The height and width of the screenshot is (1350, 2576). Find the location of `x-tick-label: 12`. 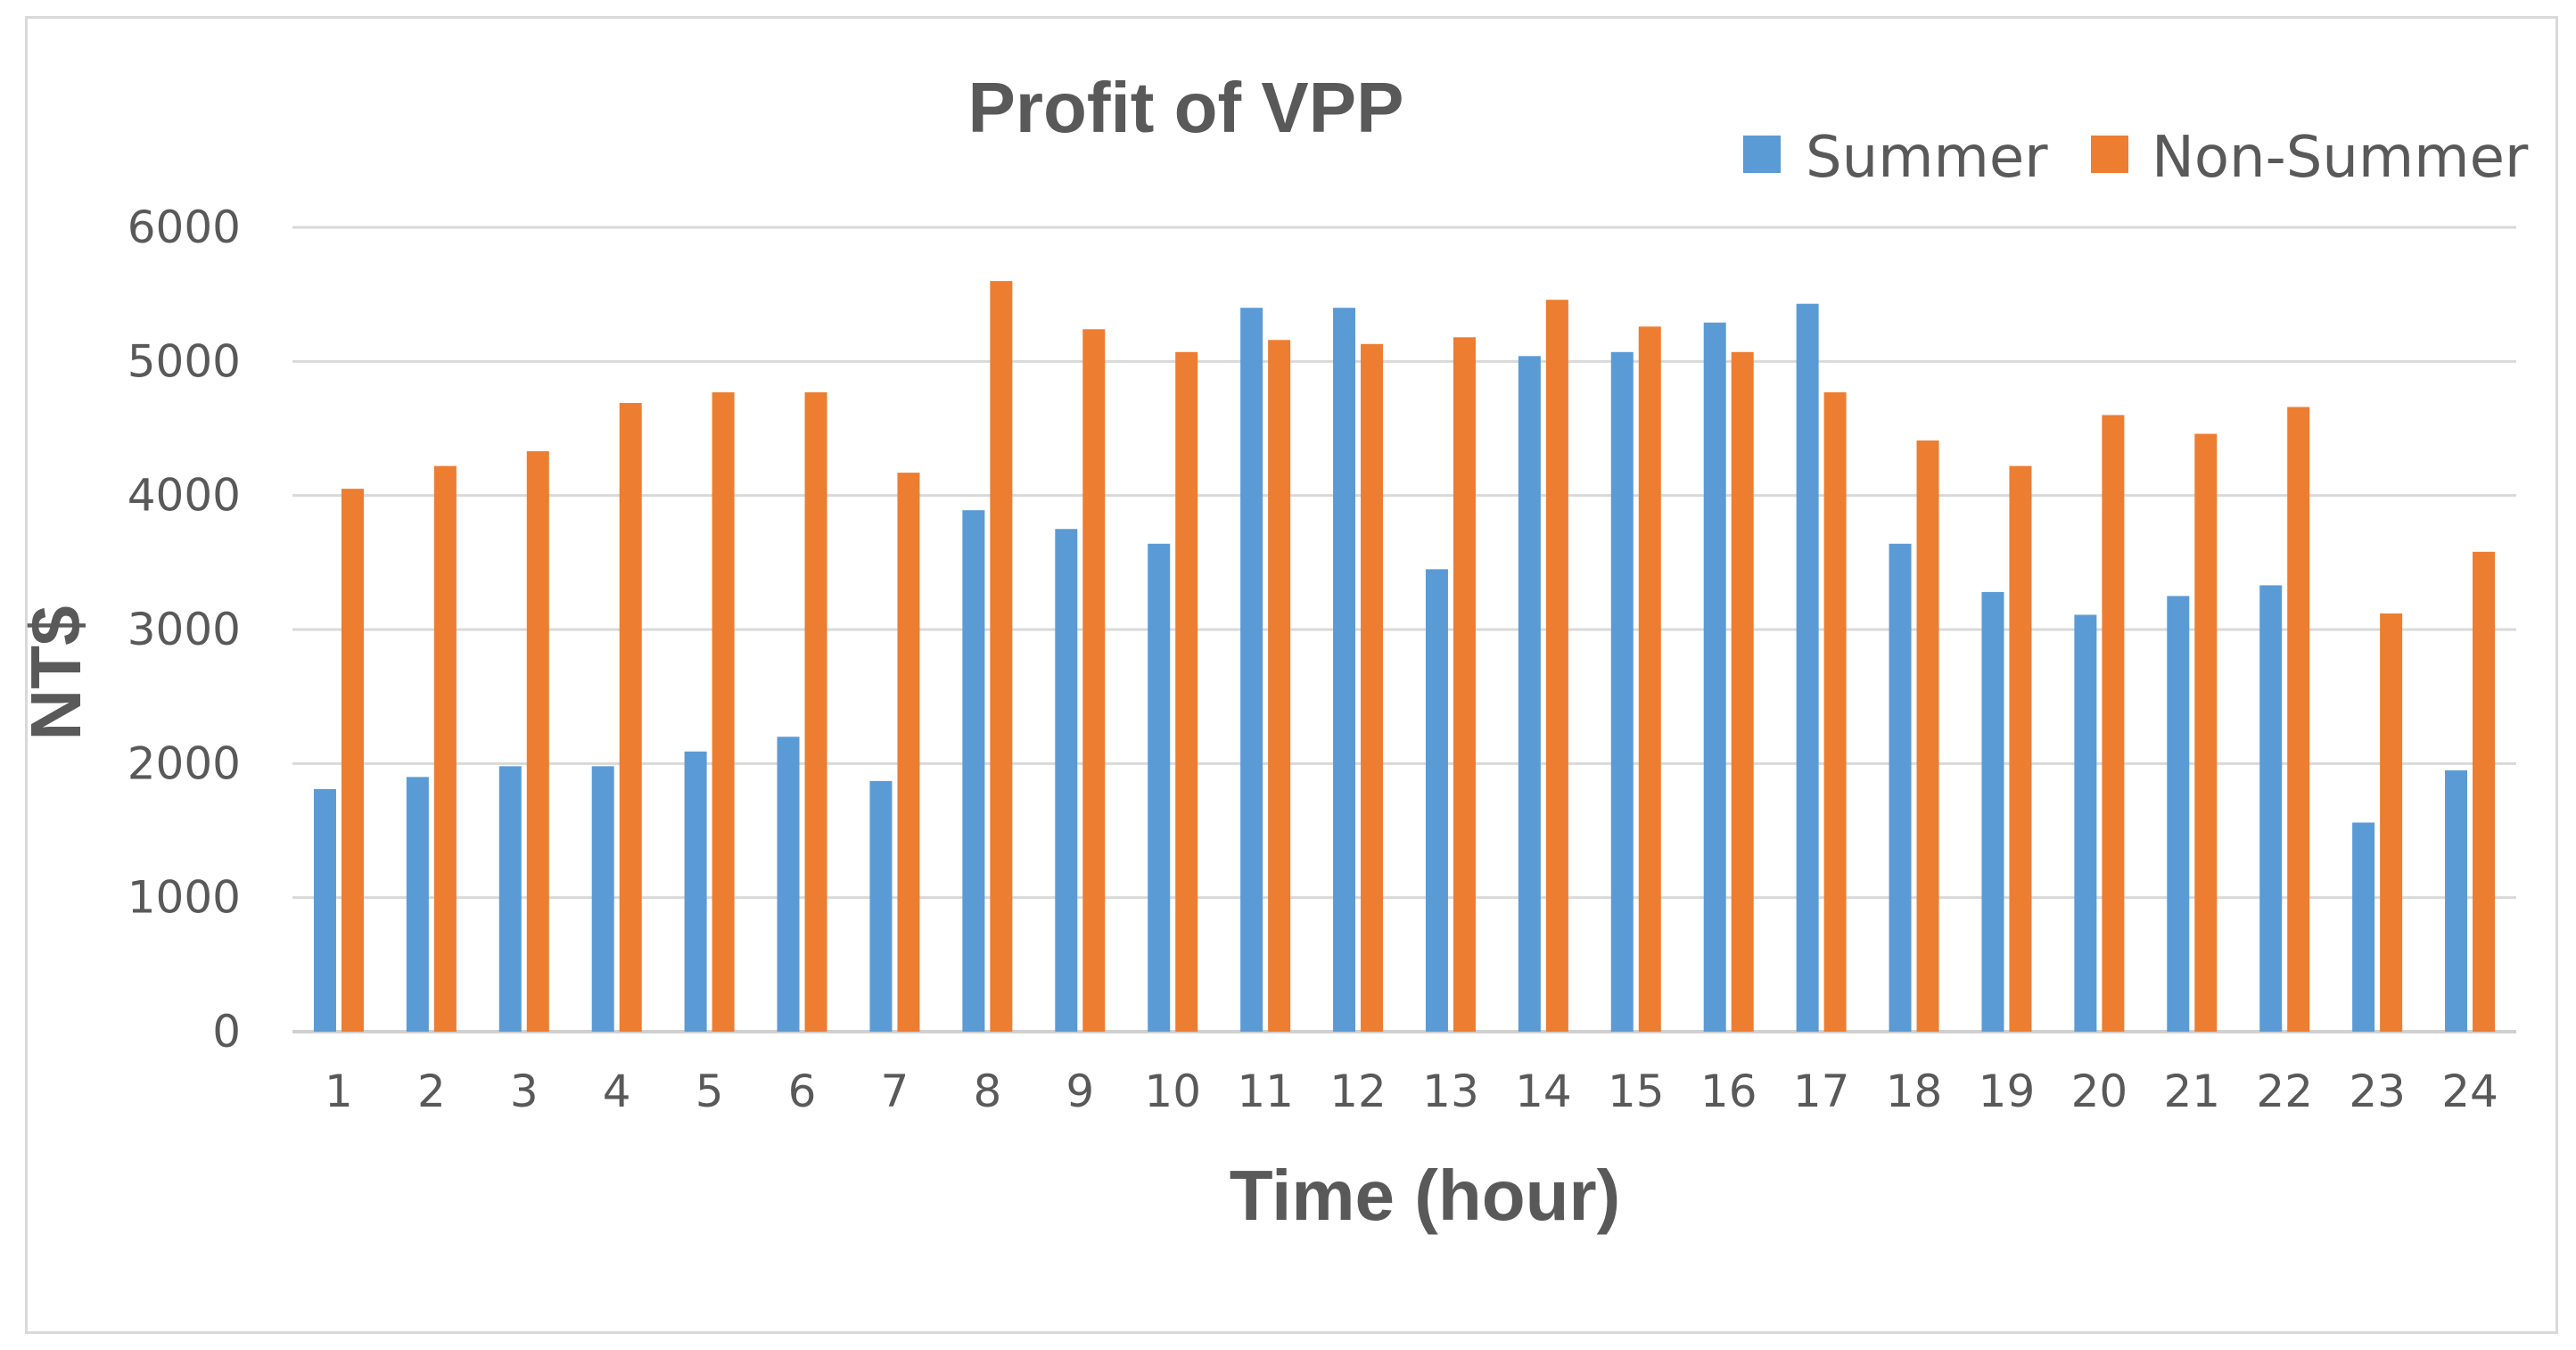

x-tick-label: 12 is located at coordinates (1358, 1091).